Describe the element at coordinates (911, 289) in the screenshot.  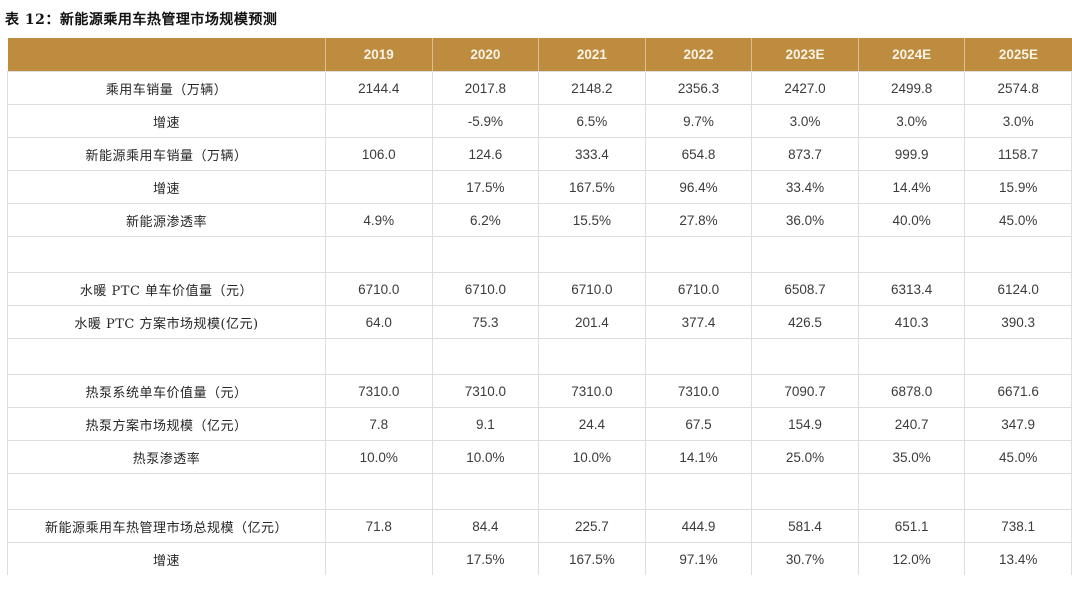
I see `value-cell: 6313.4` at that location.